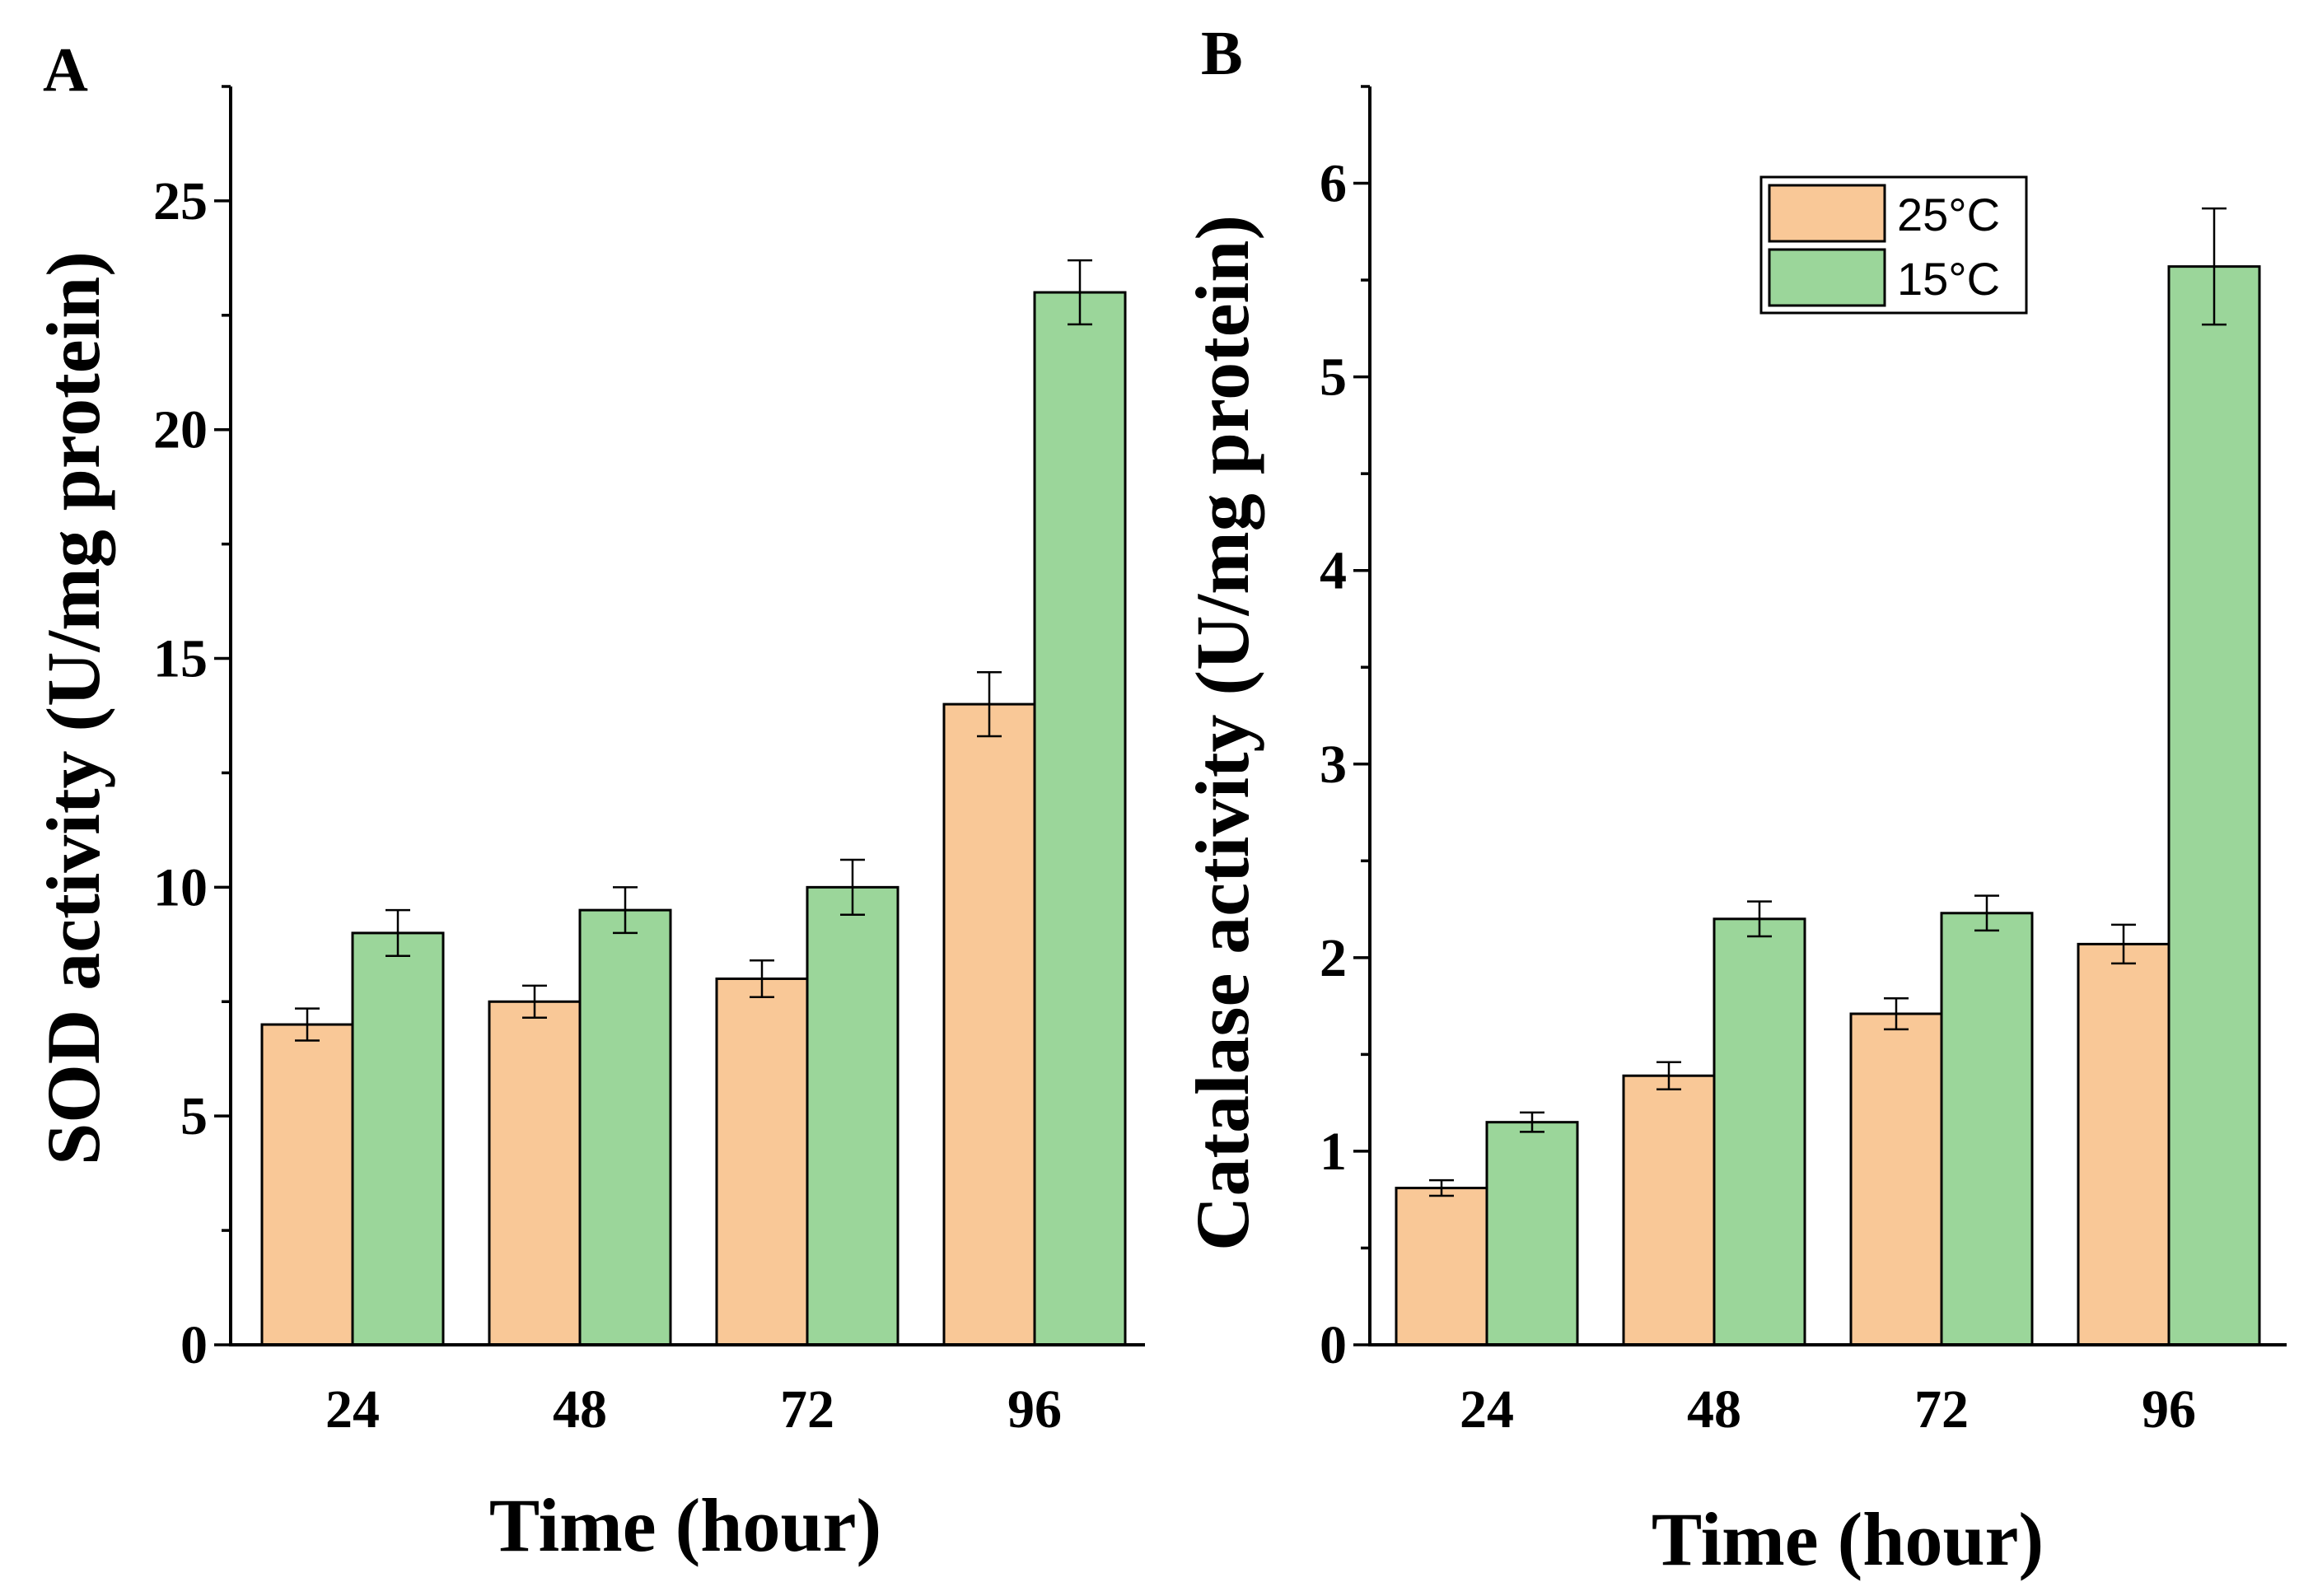 The width and height of the screenshot is (2299, 1596). What do you see at coordinates (194, 1345) in the screenshot?
I see `a-y-tick-label: 0` at bounding box center [194, 1345].